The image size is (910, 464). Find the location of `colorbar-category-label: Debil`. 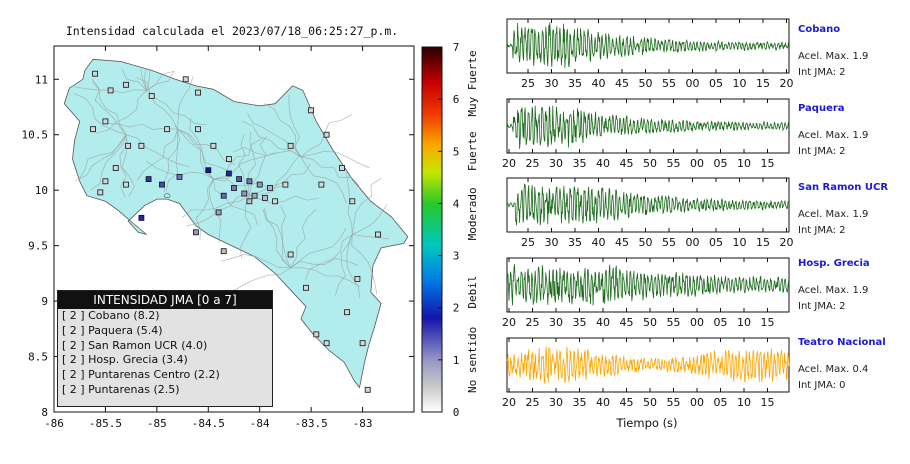

colorbar-category-label: Debil is located at coordinates (472, 292).